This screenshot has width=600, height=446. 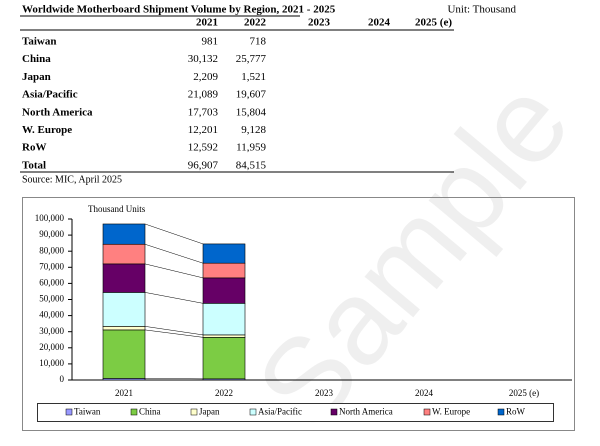 I want to click on cell: 12,592, so click(x=203, y=148).